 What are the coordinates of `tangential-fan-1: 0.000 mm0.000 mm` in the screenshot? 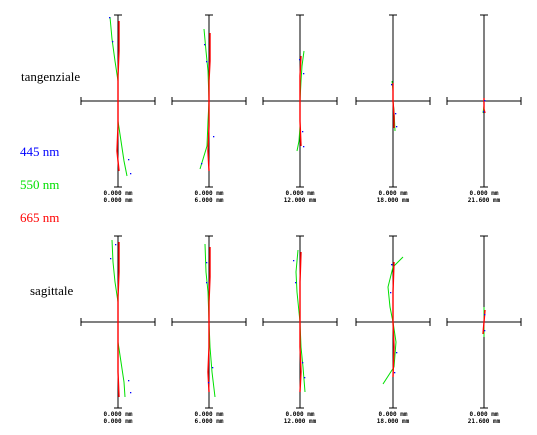 It's located at (118, 109).